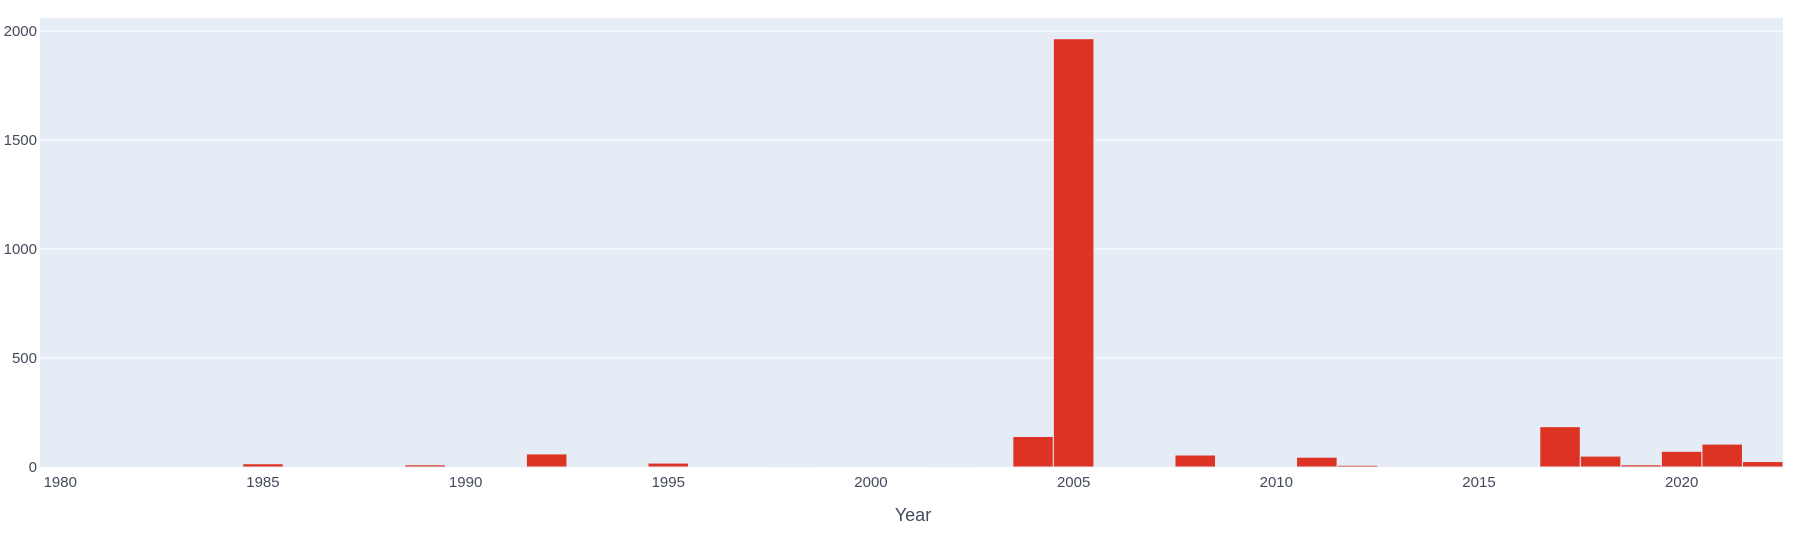 The width and height of the screenshot is (1798, 534). Describe the element at coordinates (1033, 451) in the screenshot. I see `bar-2004` at that location.